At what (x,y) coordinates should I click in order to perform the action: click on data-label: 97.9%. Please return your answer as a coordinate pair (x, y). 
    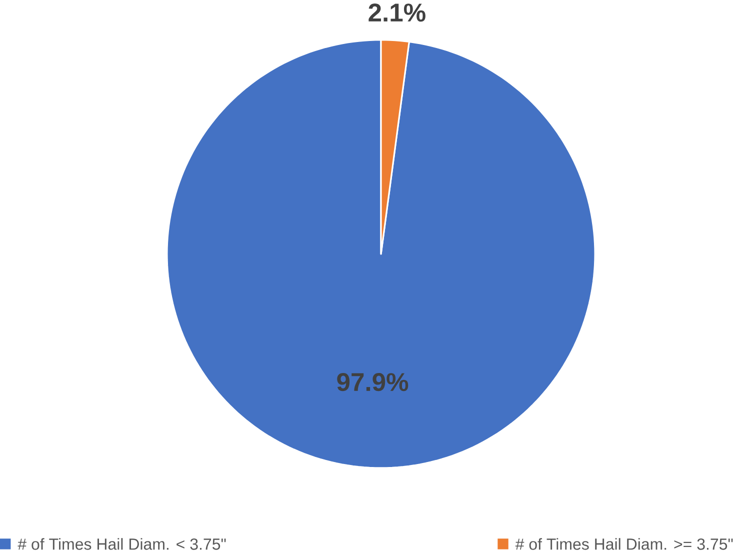
    Looking at the image, I should click on (372, 381).